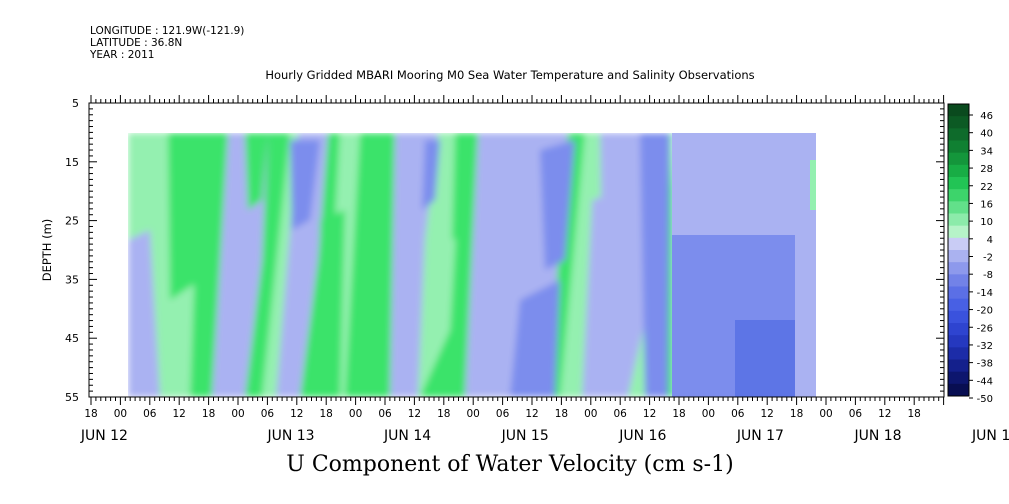 The image size is (1009, 504). What do you see at coordinates (766, 358) in the screenshot?
I see `field-flat-deep` at bounding box center [766, 358].